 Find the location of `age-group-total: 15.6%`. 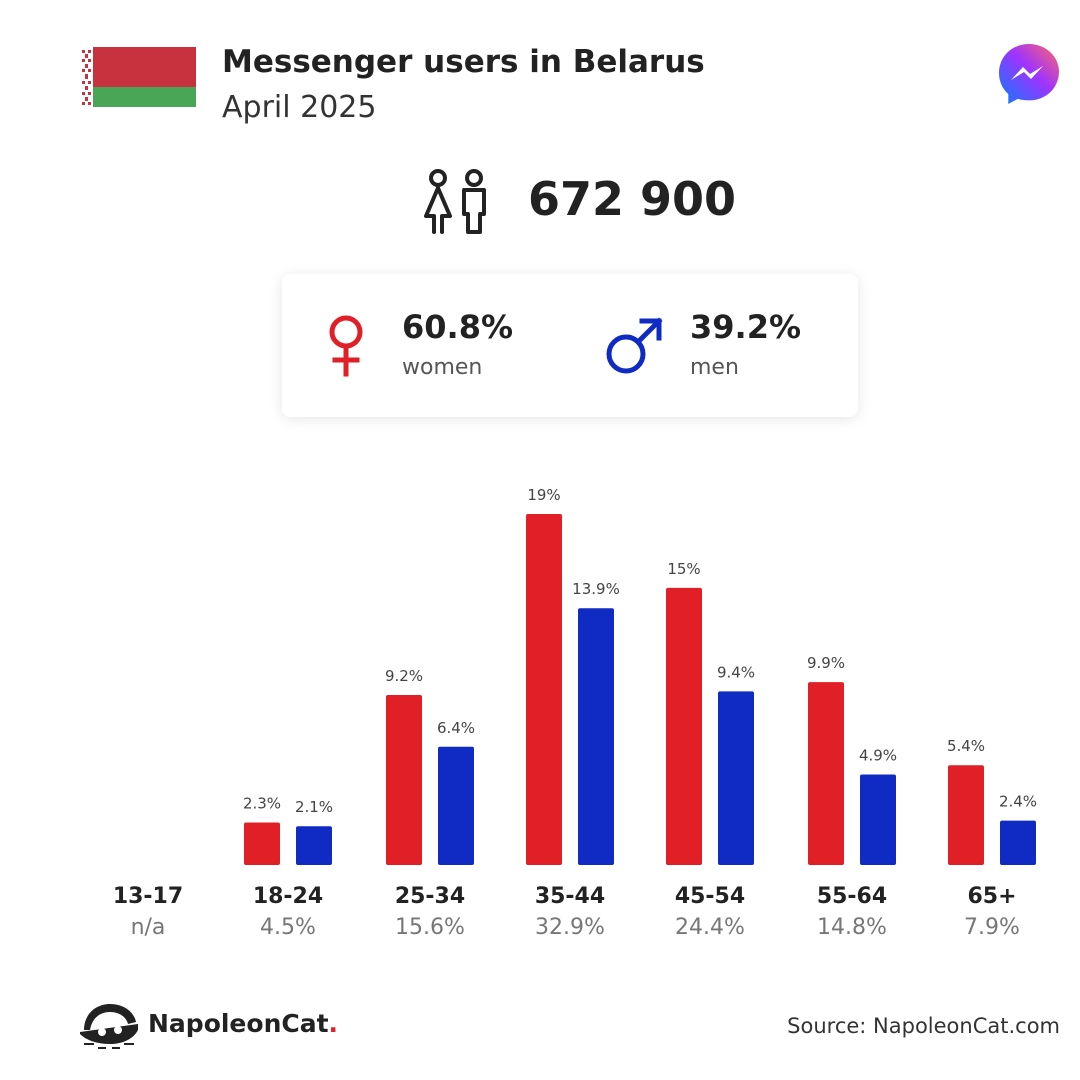

age-group-total: 15.6% is located at coordinates (430, 927).